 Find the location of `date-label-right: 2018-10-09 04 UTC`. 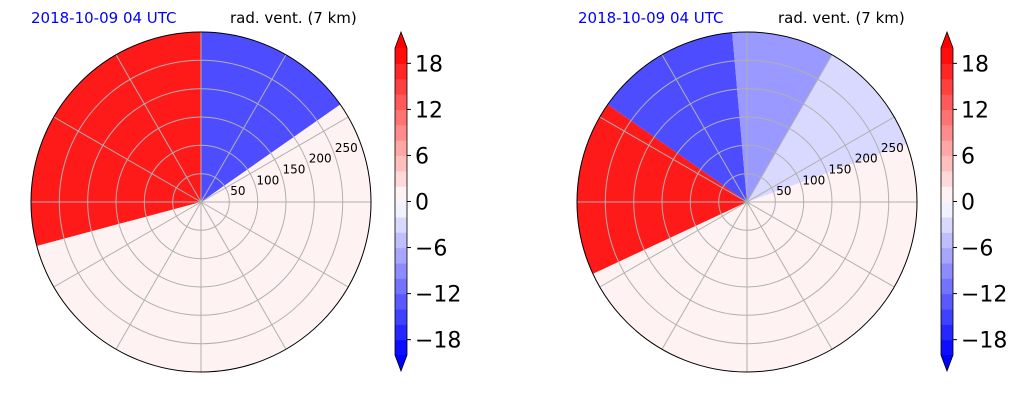

date-label-right: 2018-10-09 04 UTC is located at coordinates (651, 18).